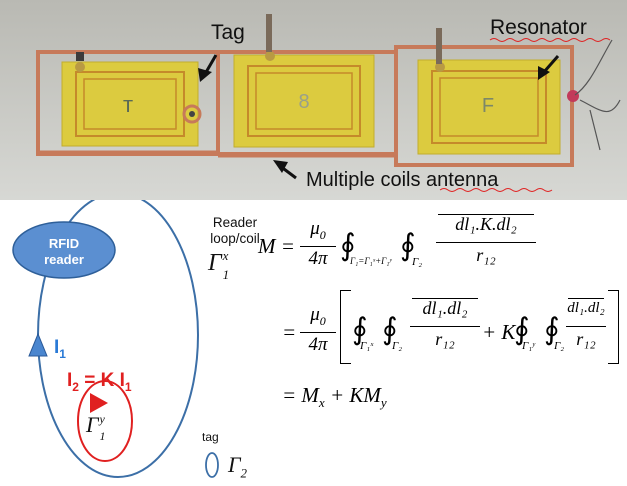  I want to click on eq-num2: dl₁.dl₂, so click(445, 308).